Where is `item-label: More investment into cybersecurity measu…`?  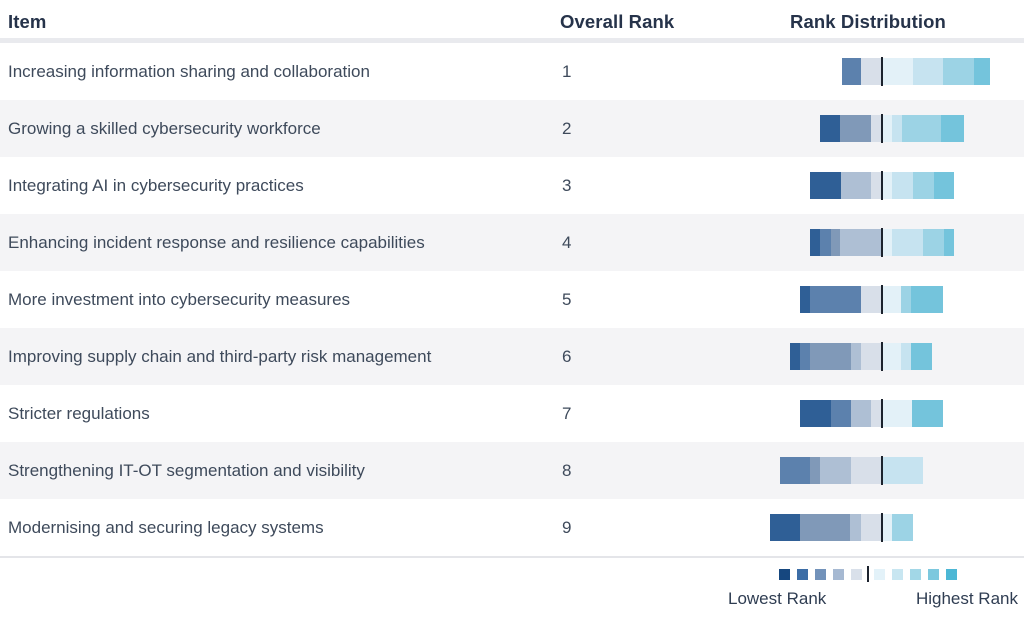
item-label: More investment into cybersecurity measu… is located at coordinates (179, 299).